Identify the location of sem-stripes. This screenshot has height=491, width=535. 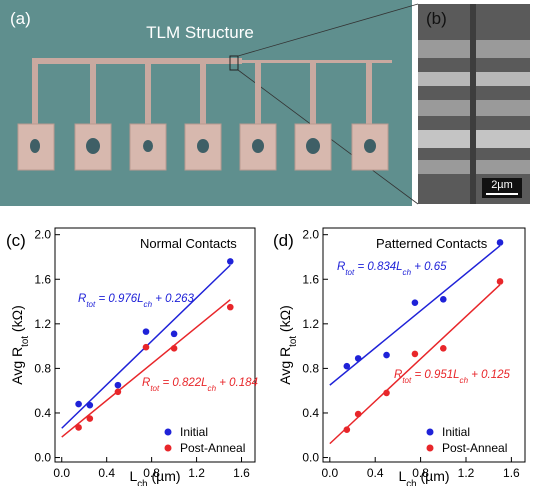
(474, 104).